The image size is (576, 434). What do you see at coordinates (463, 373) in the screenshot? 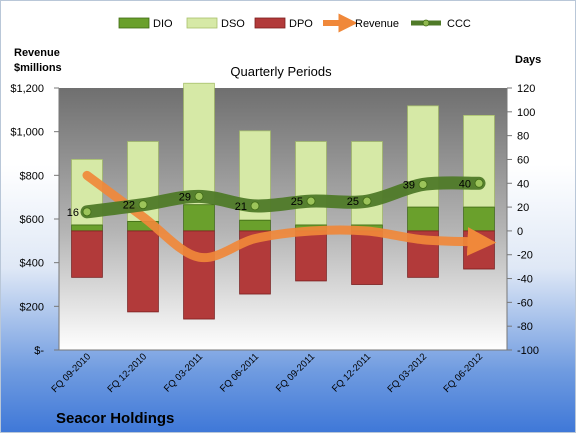
I see `x-category-label: FQ 06-2012` at bounding box center [463, 373].